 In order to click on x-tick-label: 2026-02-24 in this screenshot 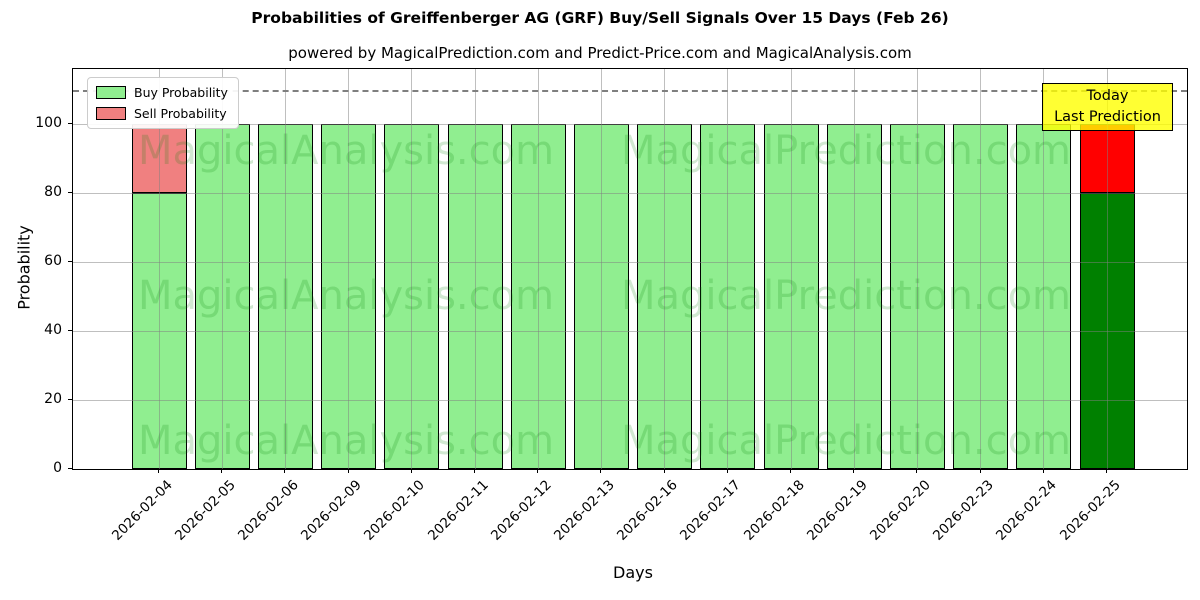, I will do `click(1027, 510)`.